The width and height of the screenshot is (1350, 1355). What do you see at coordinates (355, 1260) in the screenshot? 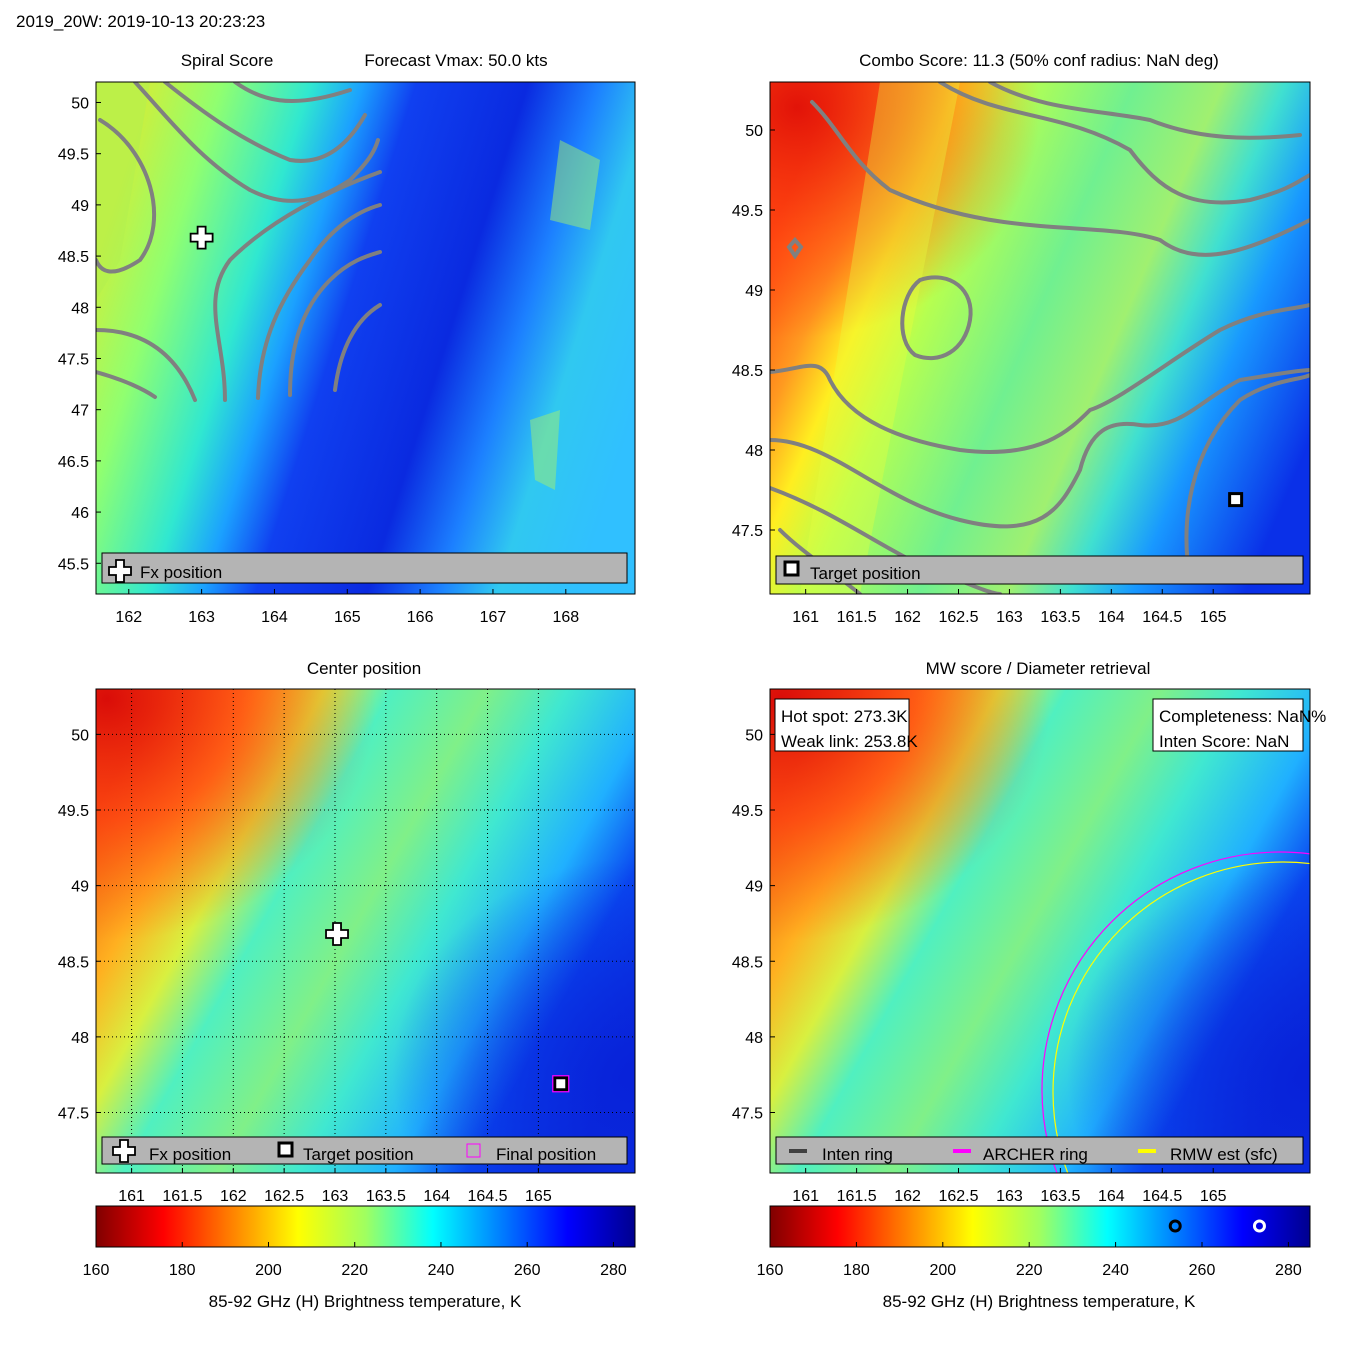
I see `colorbar-ticks: 160 180 200 220 240 260 280` at bounding box center [355, 1260].